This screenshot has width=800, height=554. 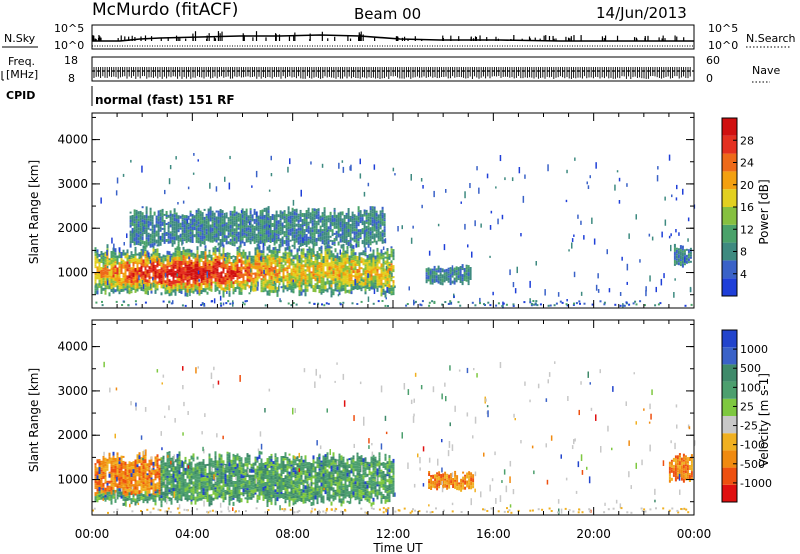 I want to click on power-ylabel: Slant Range [km], so click(x=34, y=212).